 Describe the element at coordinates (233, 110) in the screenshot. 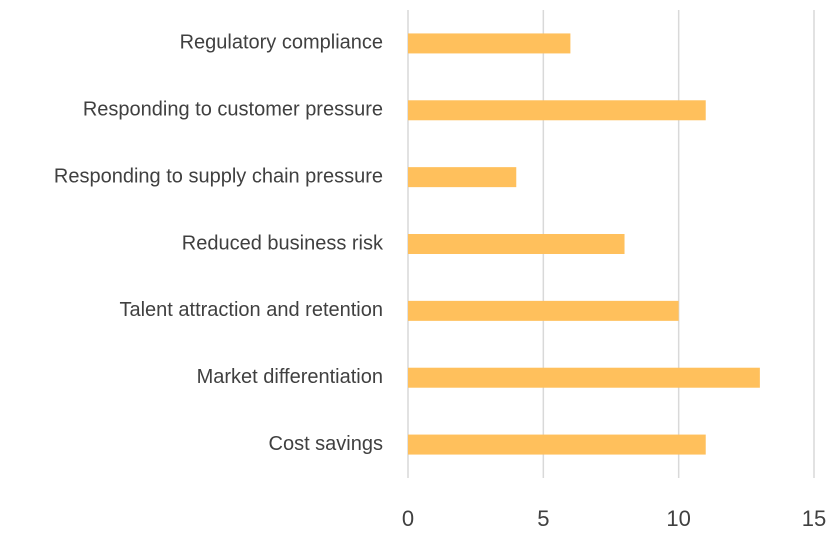

I see `y-tick-label: Responding to customer pressure` at that location.